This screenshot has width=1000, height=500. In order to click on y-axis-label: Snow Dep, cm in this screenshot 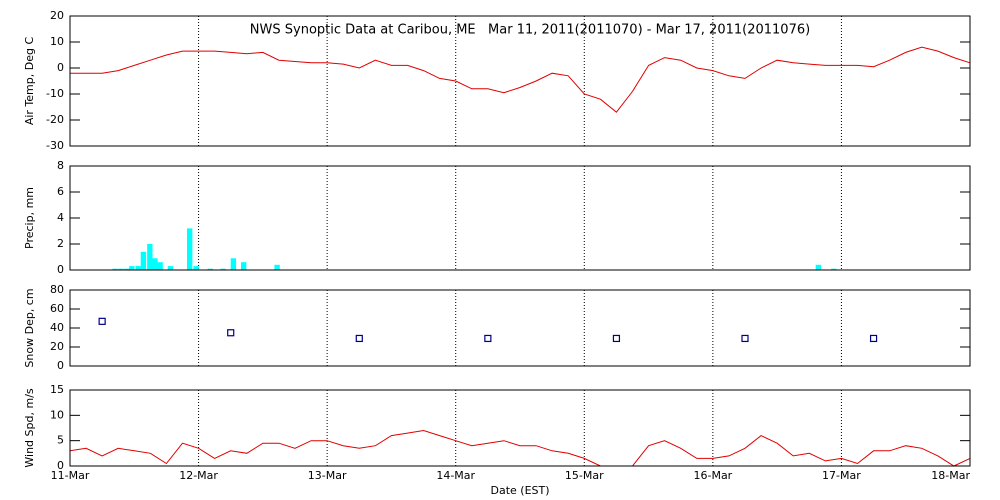, I will do `click(29, 327)`.